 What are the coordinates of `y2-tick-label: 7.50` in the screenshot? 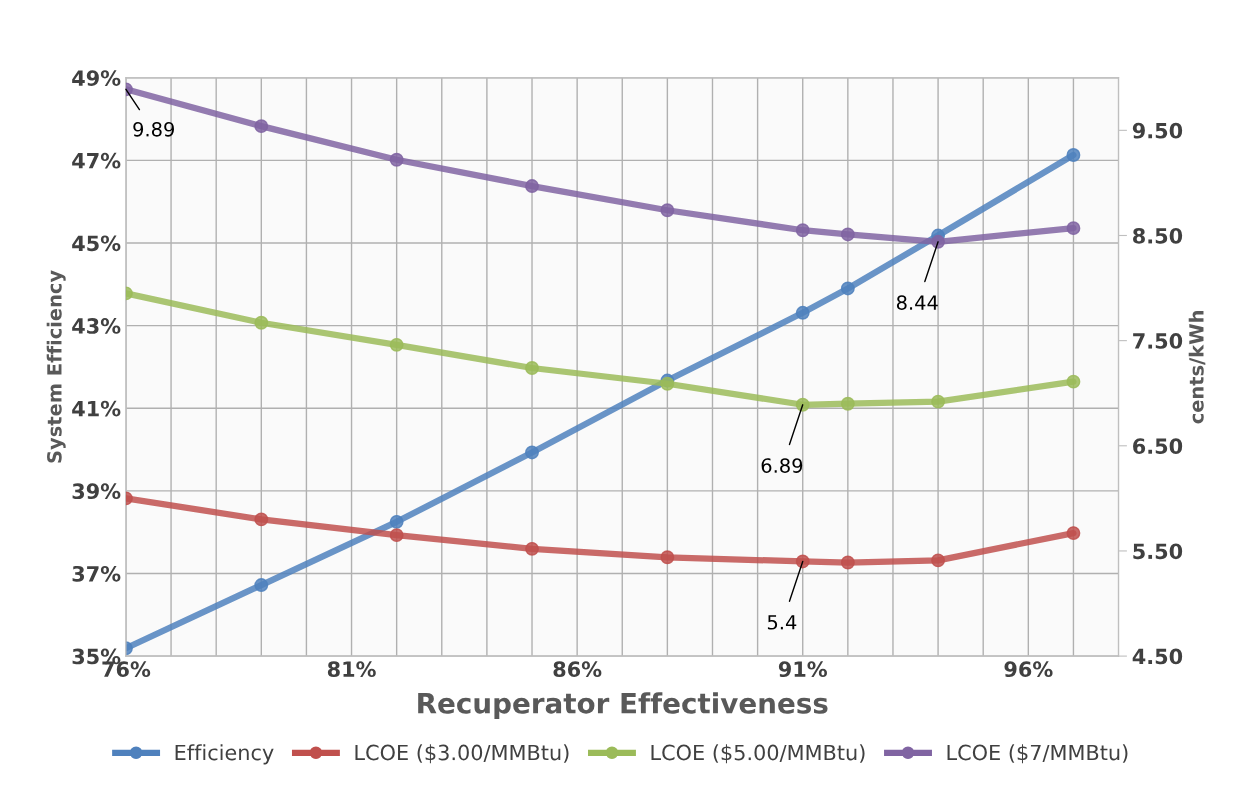 It's located at (1158, 341).